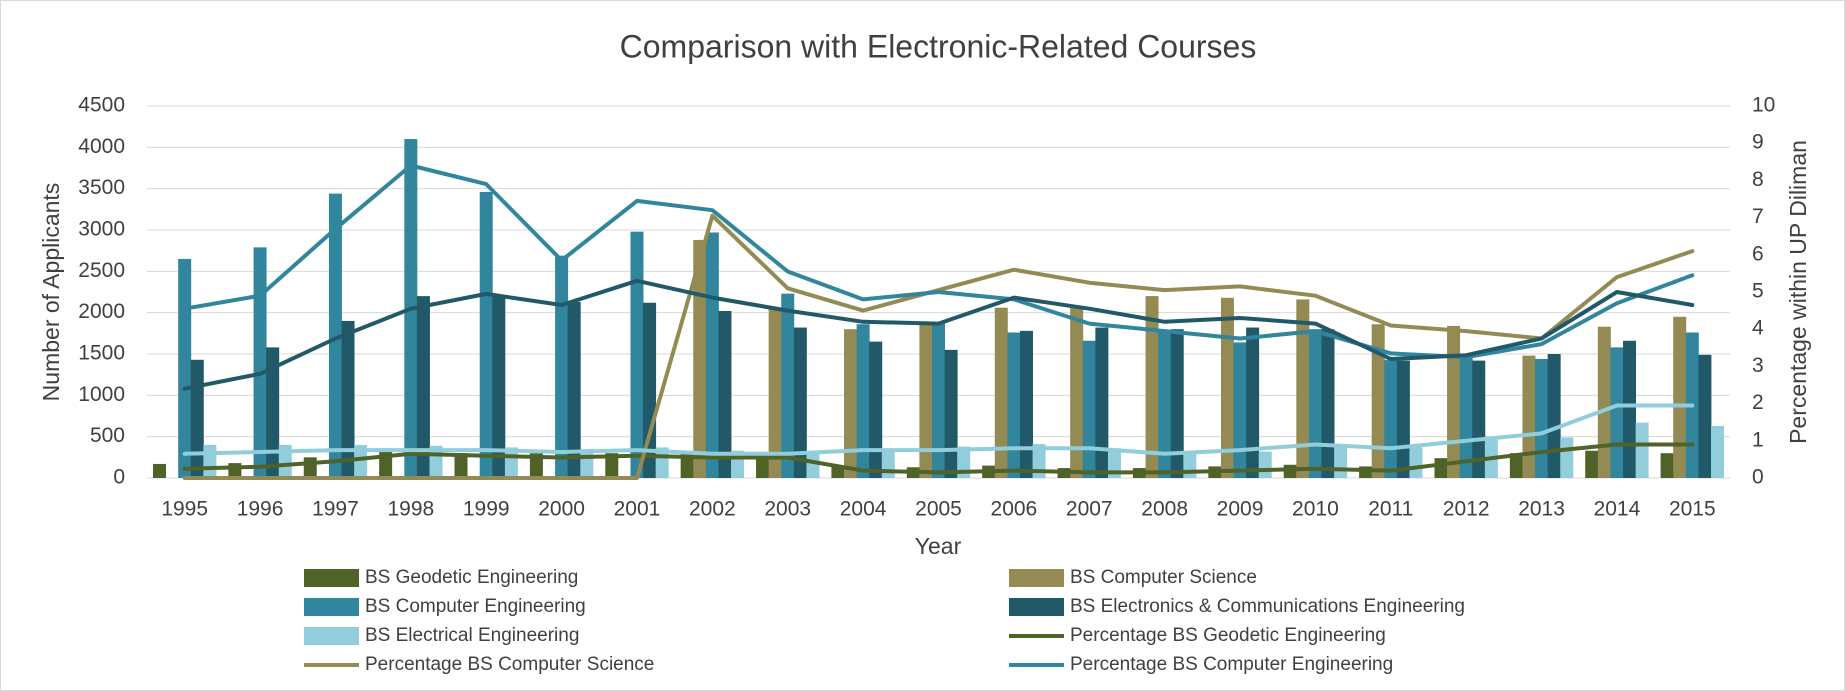 The height and width of the screenshot is (691, 1845). What do you see at coordinates (101, 229) in the screenshot?
I see `y-tick-label: 3000` at bounding box center [101, 229].